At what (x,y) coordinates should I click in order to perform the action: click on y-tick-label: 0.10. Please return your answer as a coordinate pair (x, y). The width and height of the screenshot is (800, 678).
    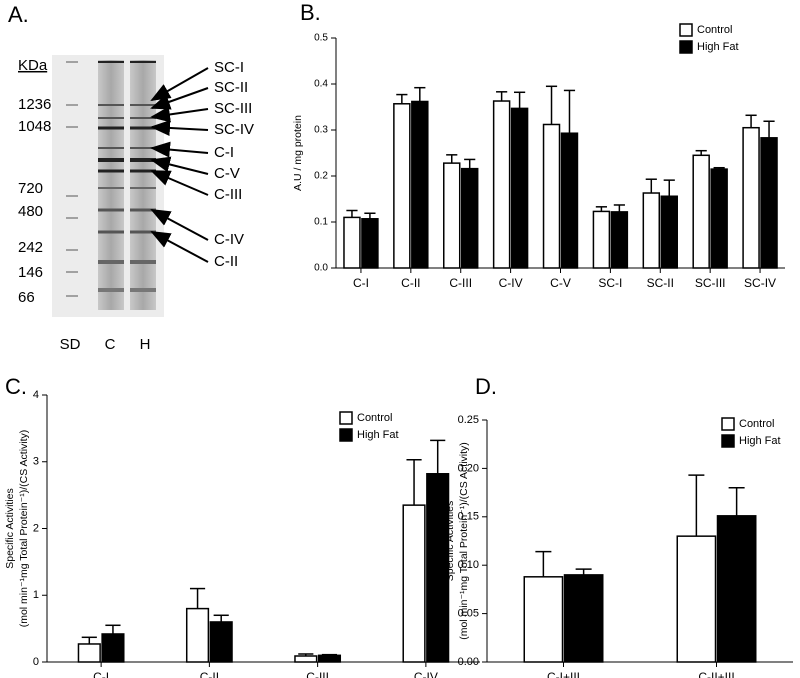
    Looking at the image, I should click on (468, 565).